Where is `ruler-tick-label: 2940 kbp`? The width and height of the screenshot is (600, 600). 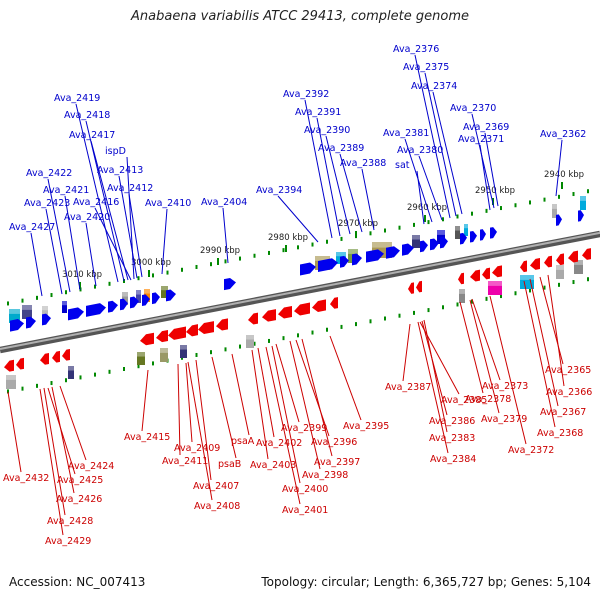 ruler-tick-label: 2940 kbp is located at coordinates (564, 175).